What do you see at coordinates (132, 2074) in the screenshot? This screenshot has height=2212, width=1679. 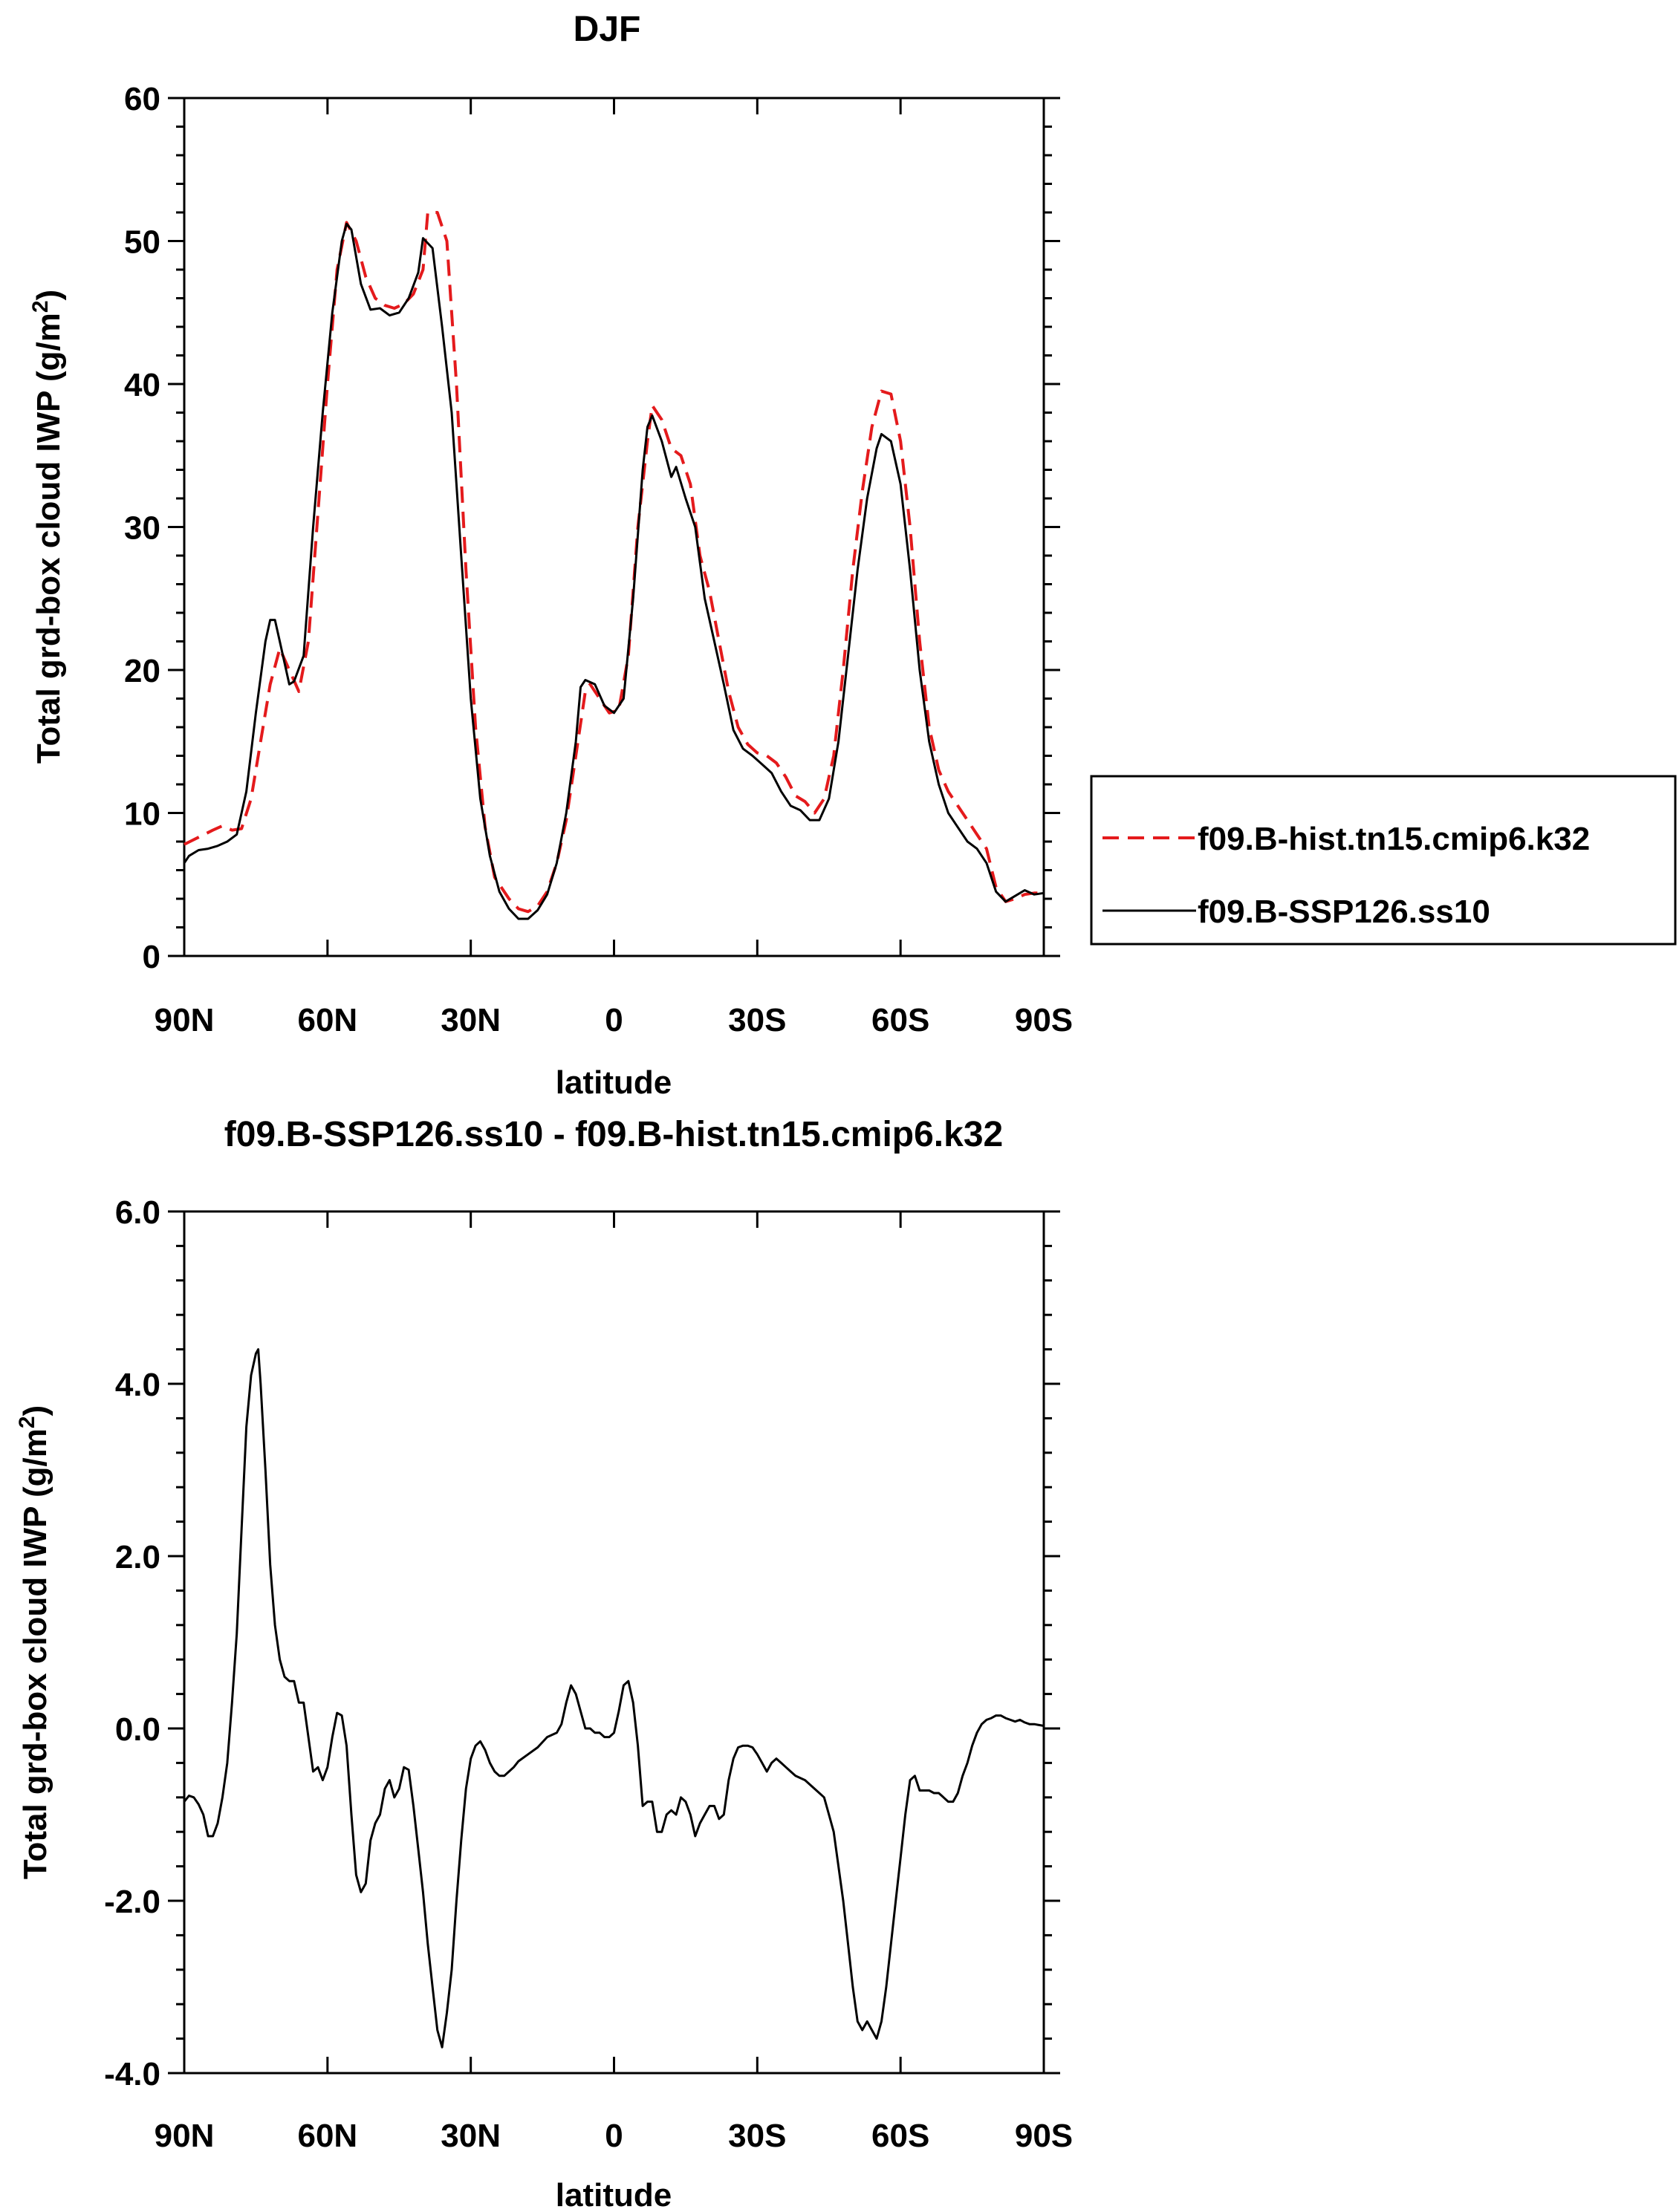 I see `y-tick-label: -4.0` at bounding box center [132, 2074].